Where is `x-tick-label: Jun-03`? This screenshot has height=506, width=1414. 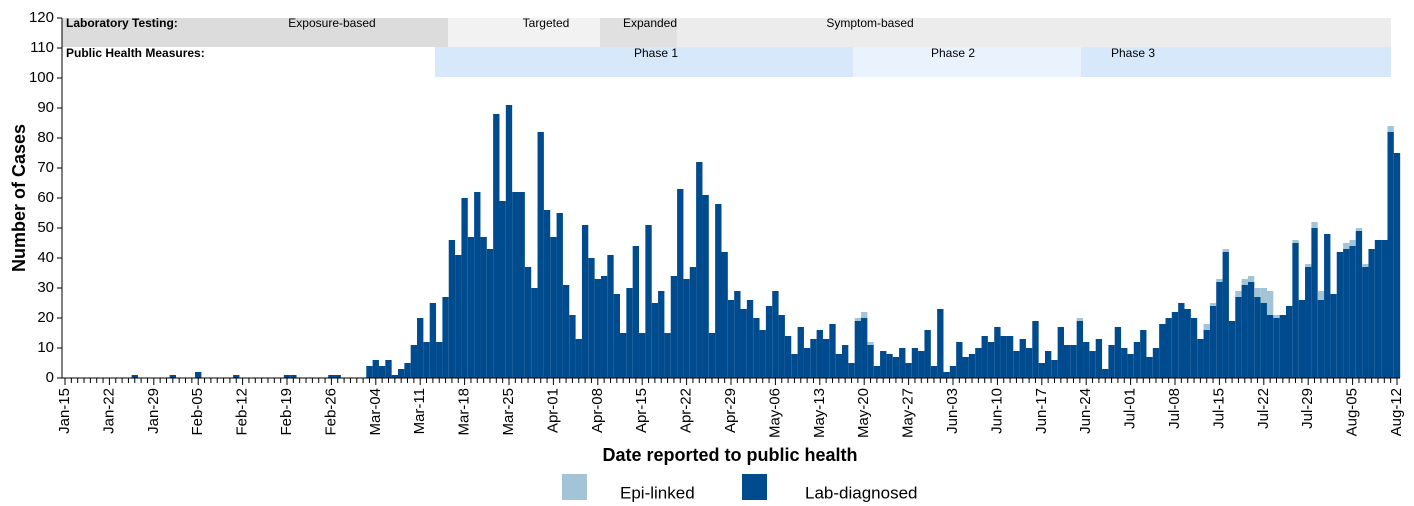
x-tick-label: Jun-03 is located at coordinates (952, 411).